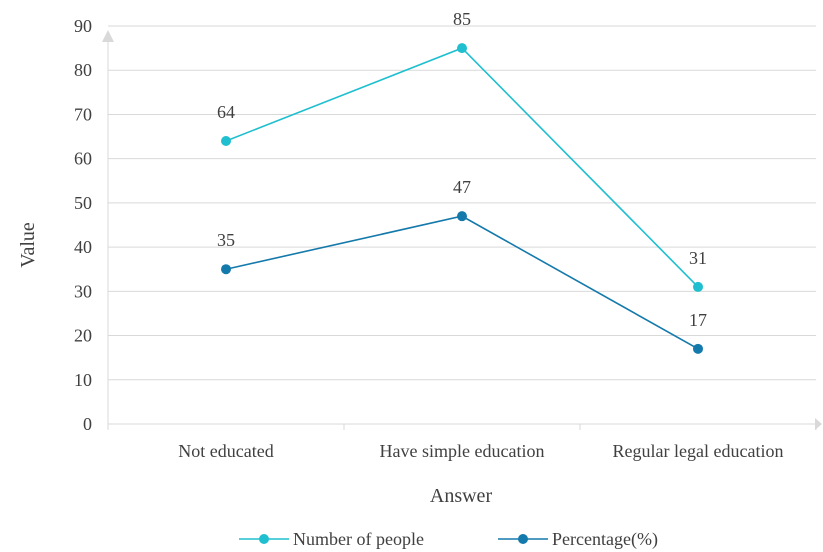 The height and width of the screenshot is (552, 823). Describe the element at coordinates (698, 320) in the screenshot. I see `data-label: 17` at that location.